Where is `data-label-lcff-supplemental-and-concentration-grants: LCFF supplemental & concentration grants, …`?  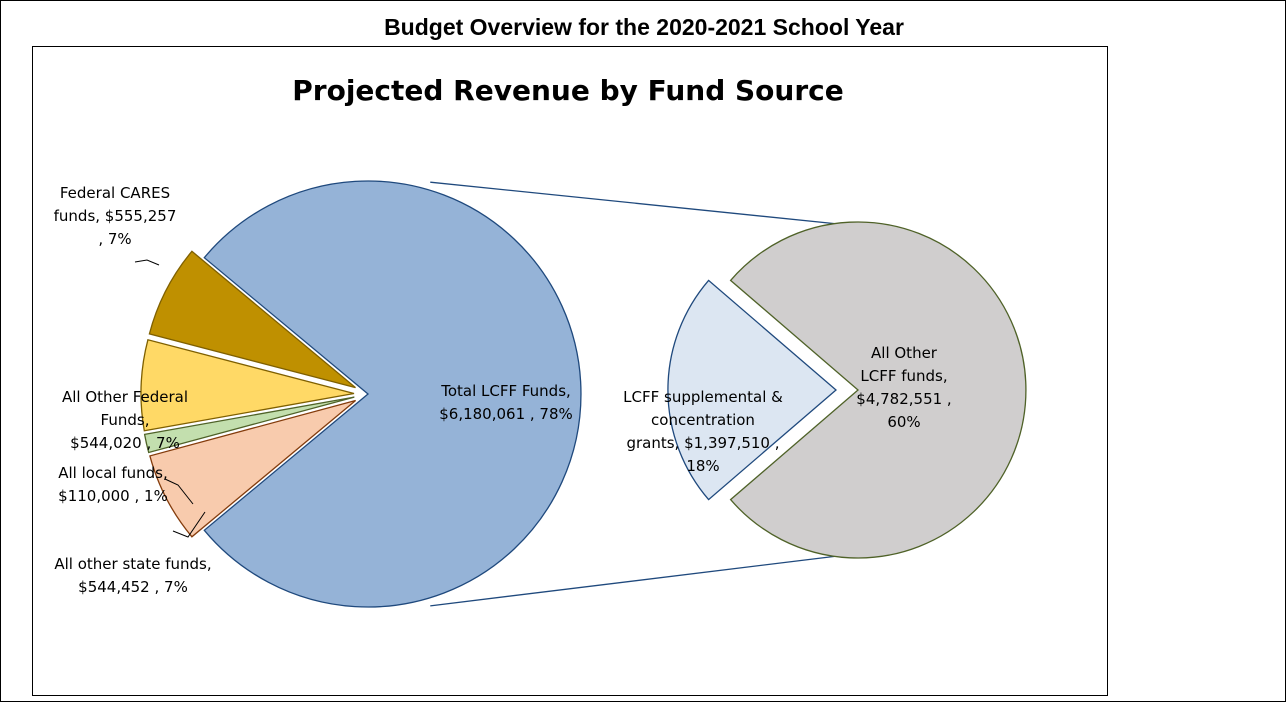
data-label-lcff-supplemental-and-concentration-grants: LCFF supplemental & concentration grants, … is located at coordinates (703, 431).